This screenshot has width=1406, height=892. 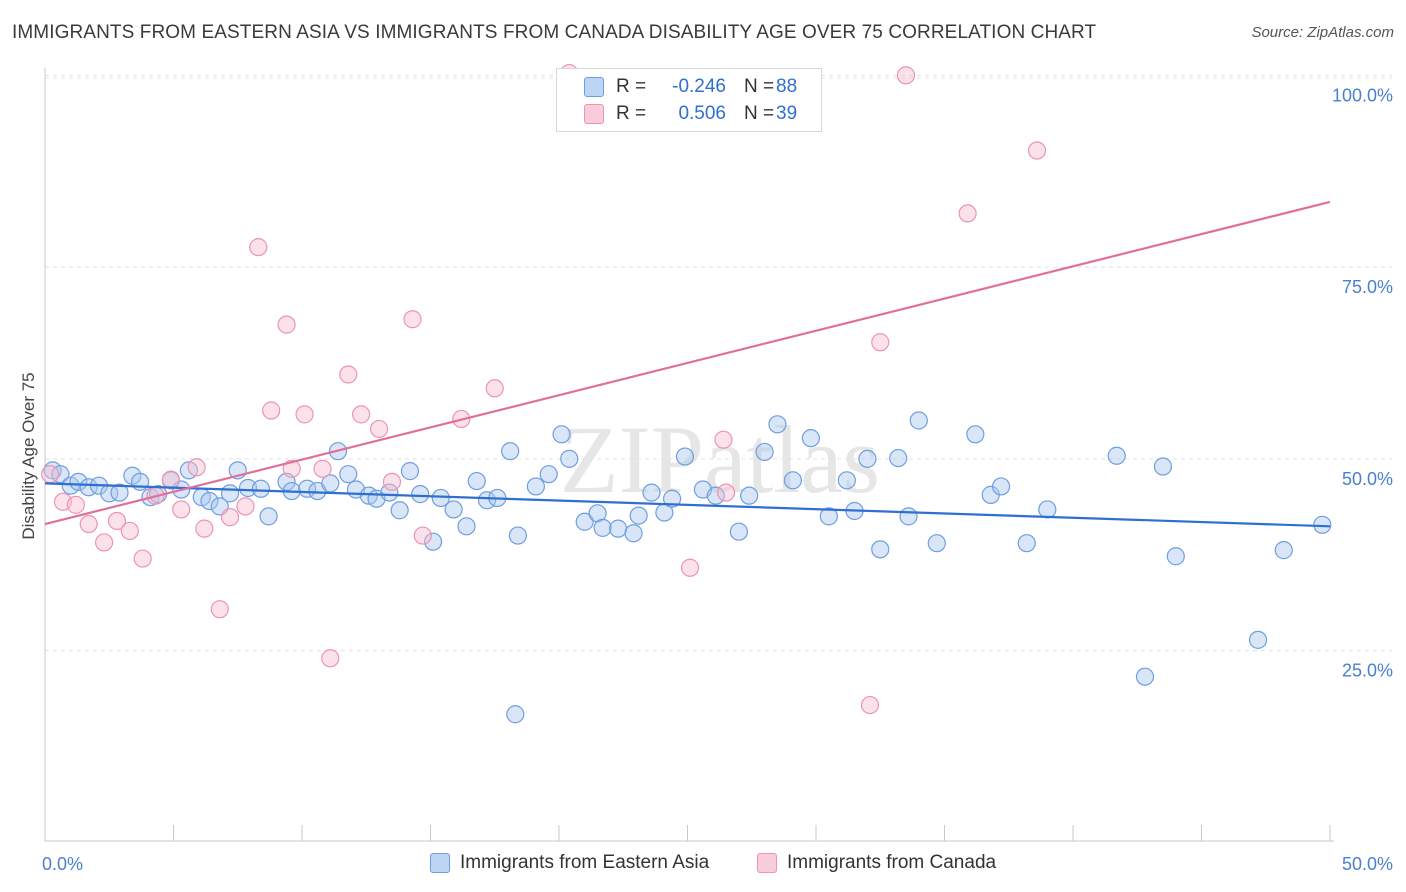 What do you see at coordinates (585, 862) in the screenshot?
I see `legend-label-eastern-asia: Immigrants from Eastern Asia` at bounding box center [585, 862].